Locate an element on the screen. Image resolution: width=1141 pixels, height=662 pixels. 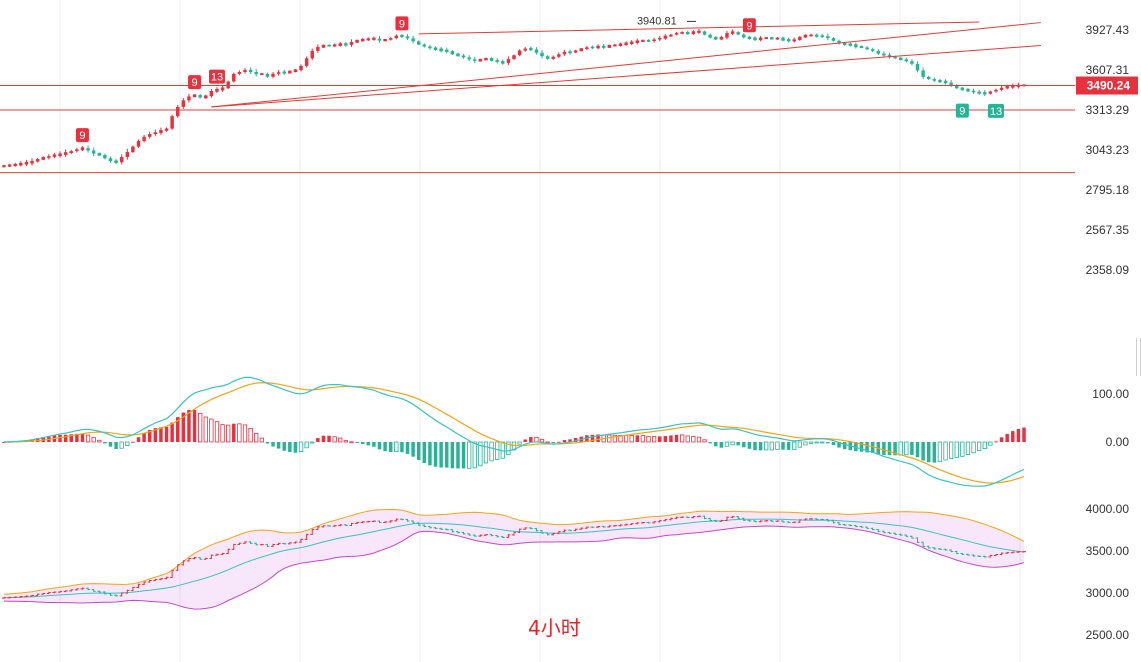
bollinger-middle-line is located at coordinates (514, 558).